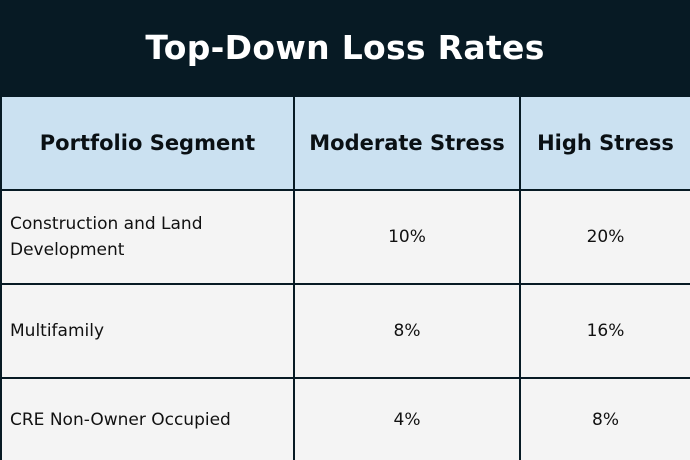 This screenshot has height=460, width=690. What do you see at coordinates (604, 143) in the screenshot?
I see `header-high-stress: High Stress` at bounding box center [604, 143].